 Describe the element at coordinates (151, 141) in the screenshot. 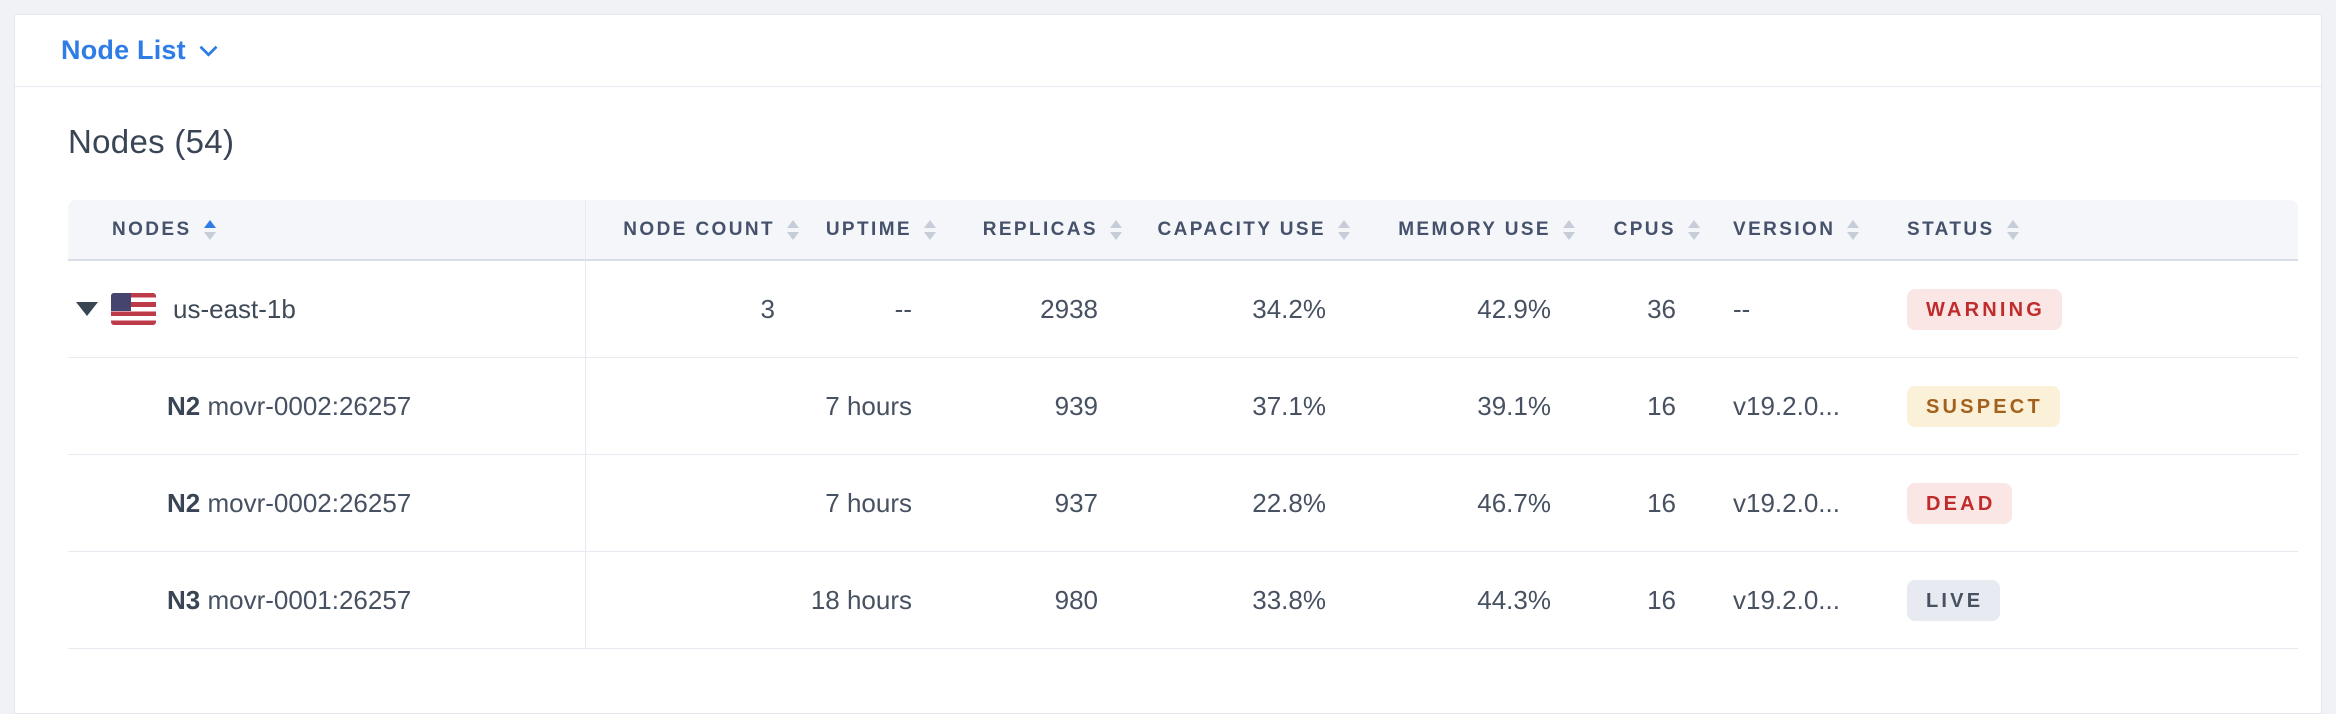

I see `page-title: Nodes (54)` at that location.